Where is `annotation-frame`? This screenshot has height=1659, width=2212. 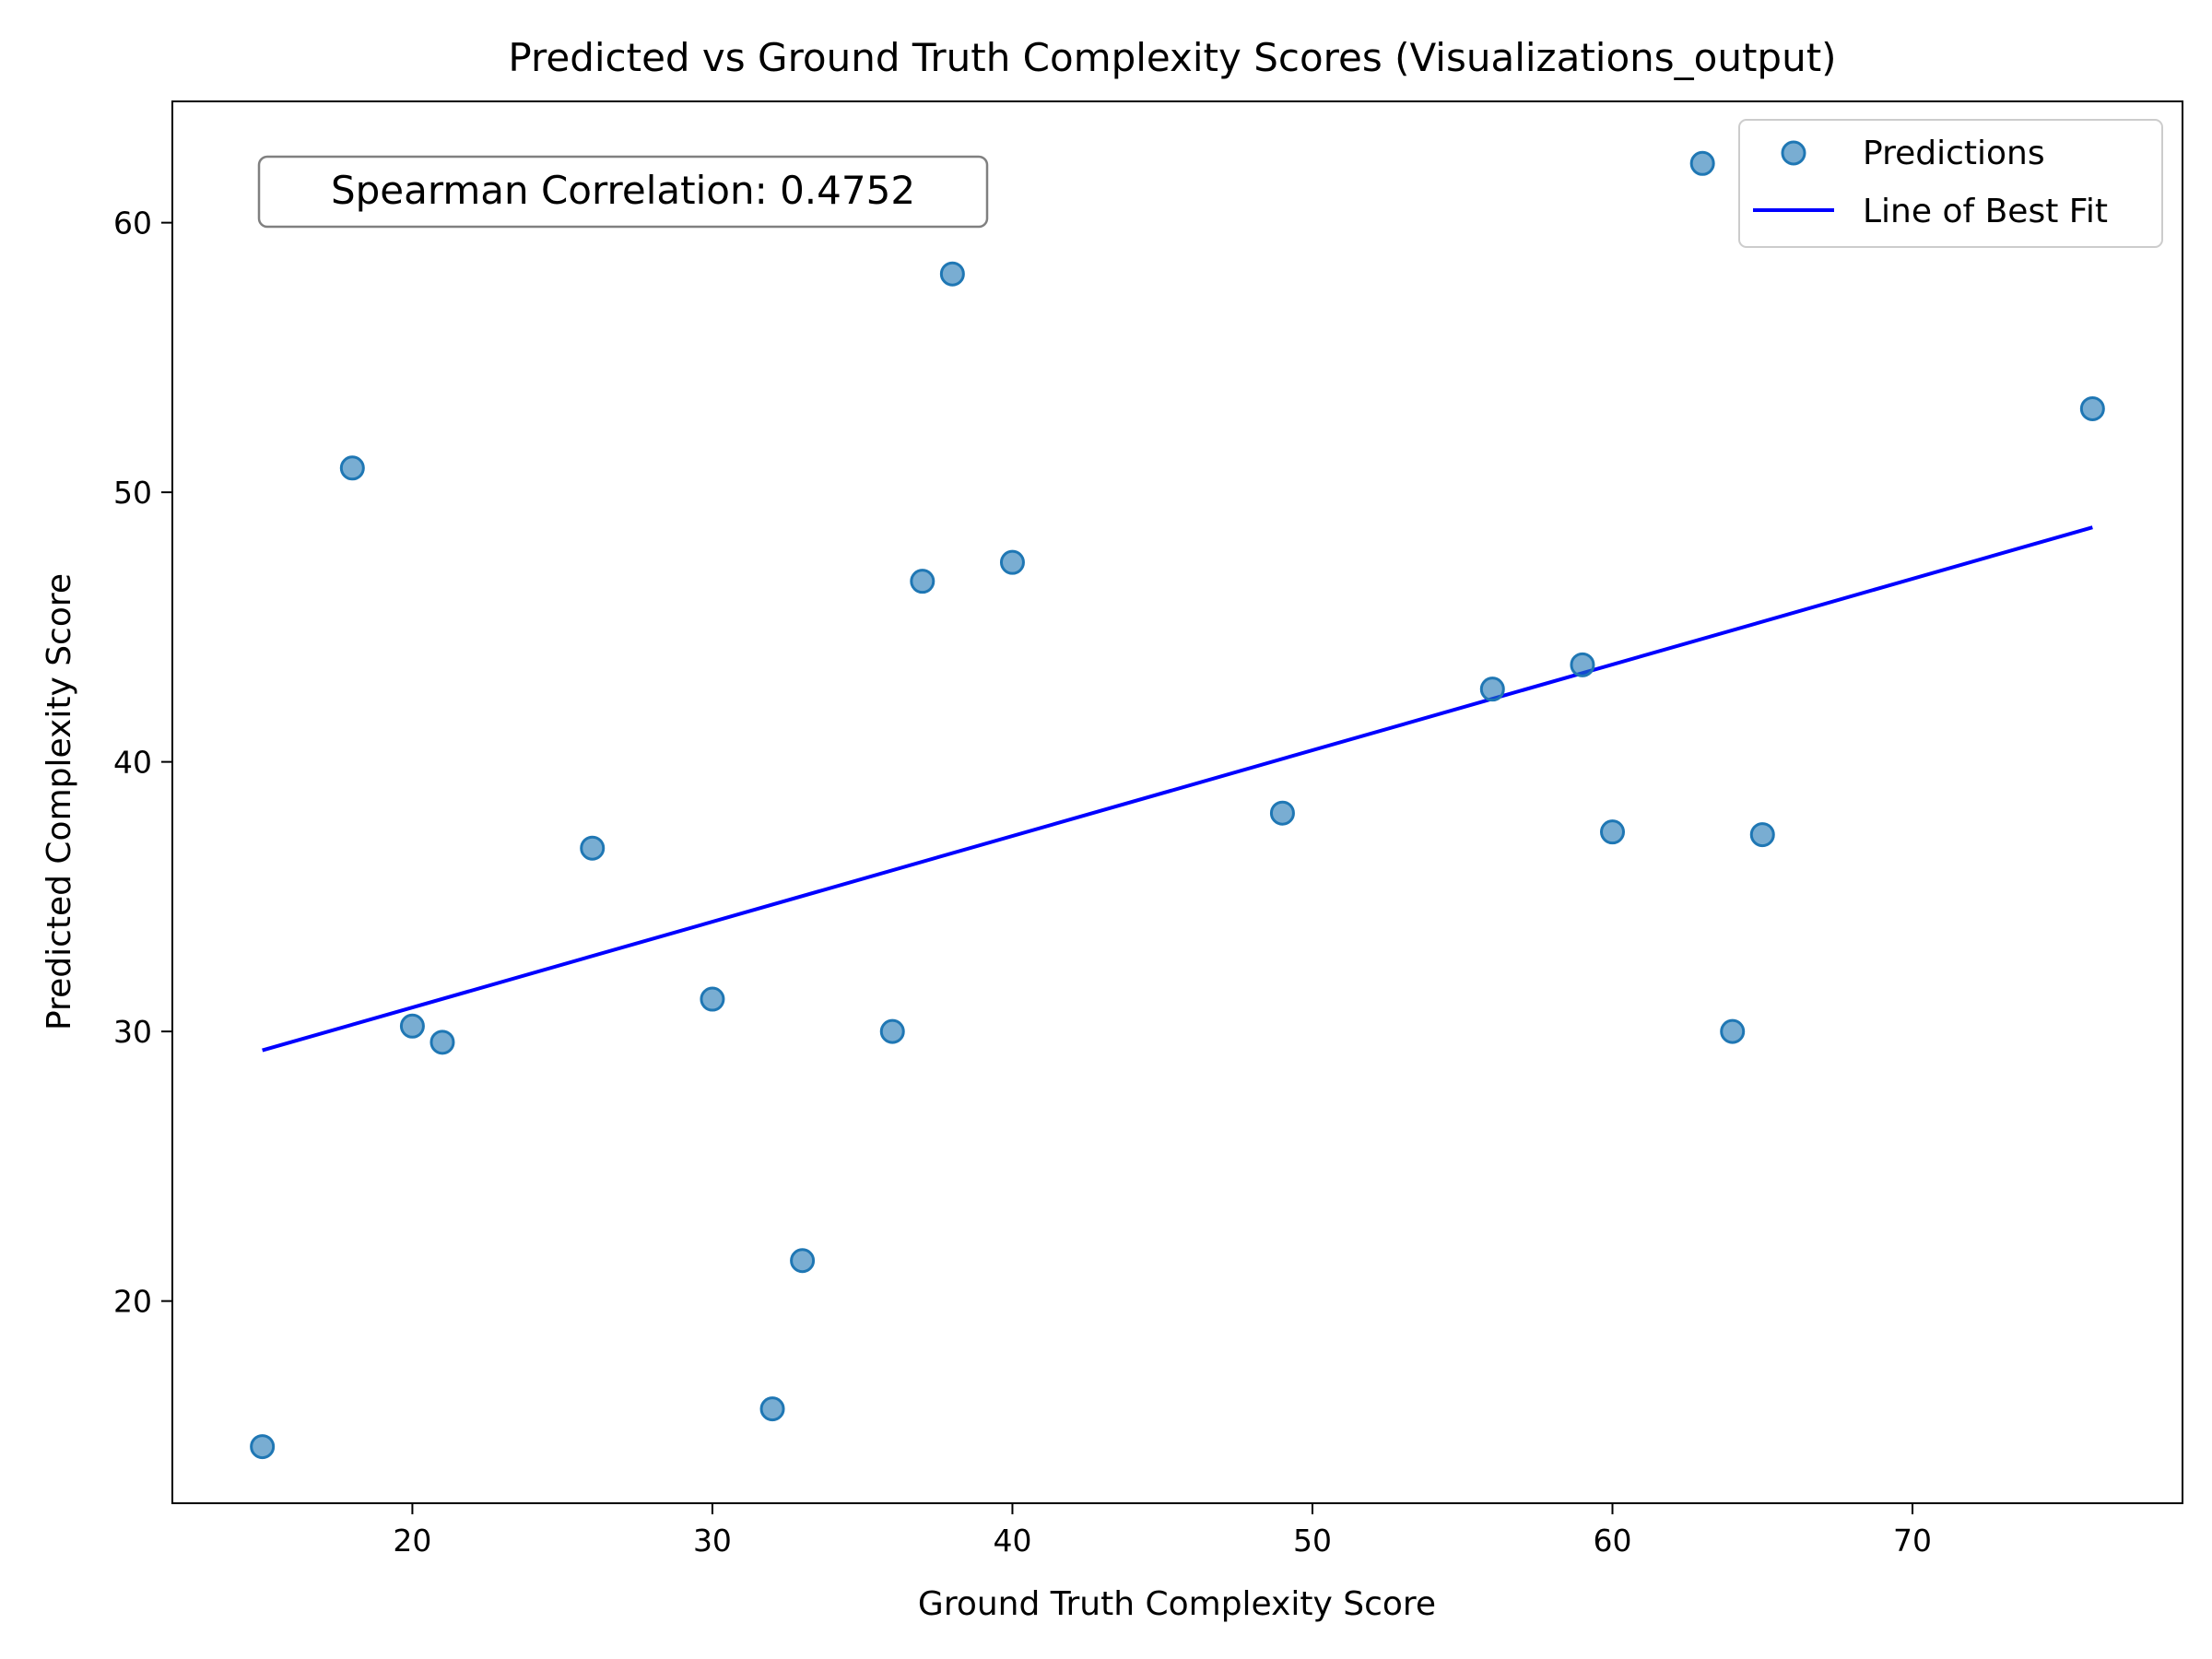 annotation-frame is located at coordinates (623, 192).